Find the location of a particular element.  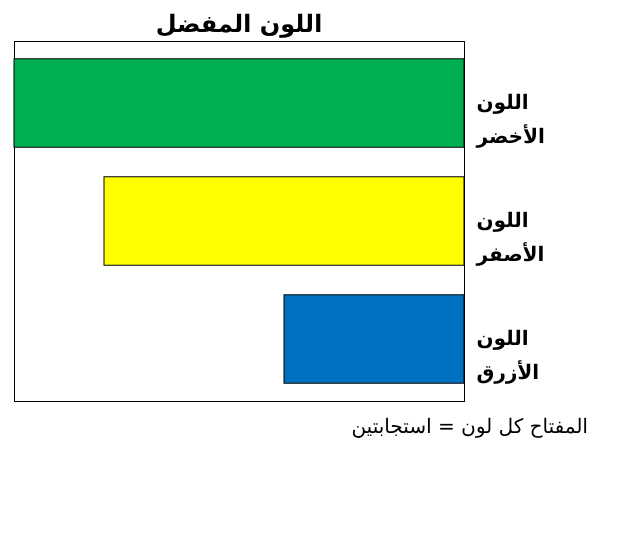

y-tick-label: اللون الأصفر is located at coordinates (510, 237).